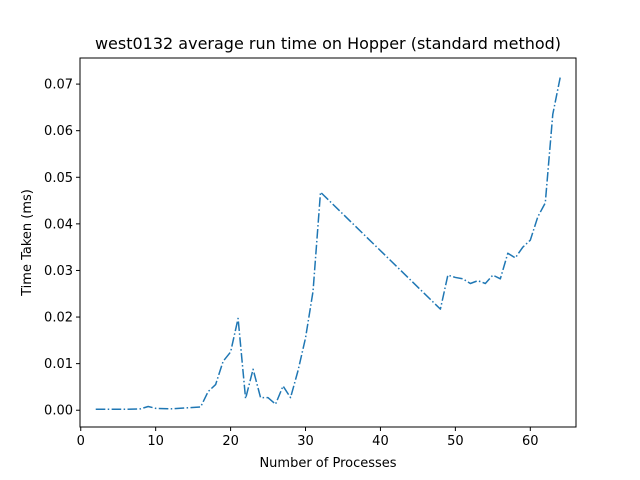  What do you see at coordinates (455, 441) in the screenshot?
I see `x-tick-label: 50` at bounding box center [455, 441].